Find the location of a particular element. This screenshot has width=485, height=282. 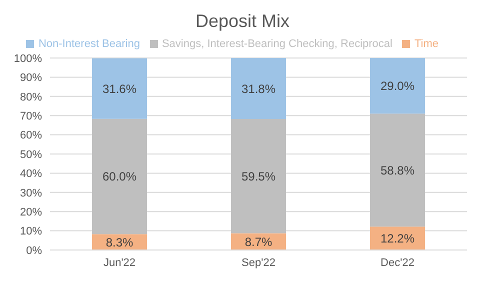

data-label: 31.8% is located at coordinates (258, 89).